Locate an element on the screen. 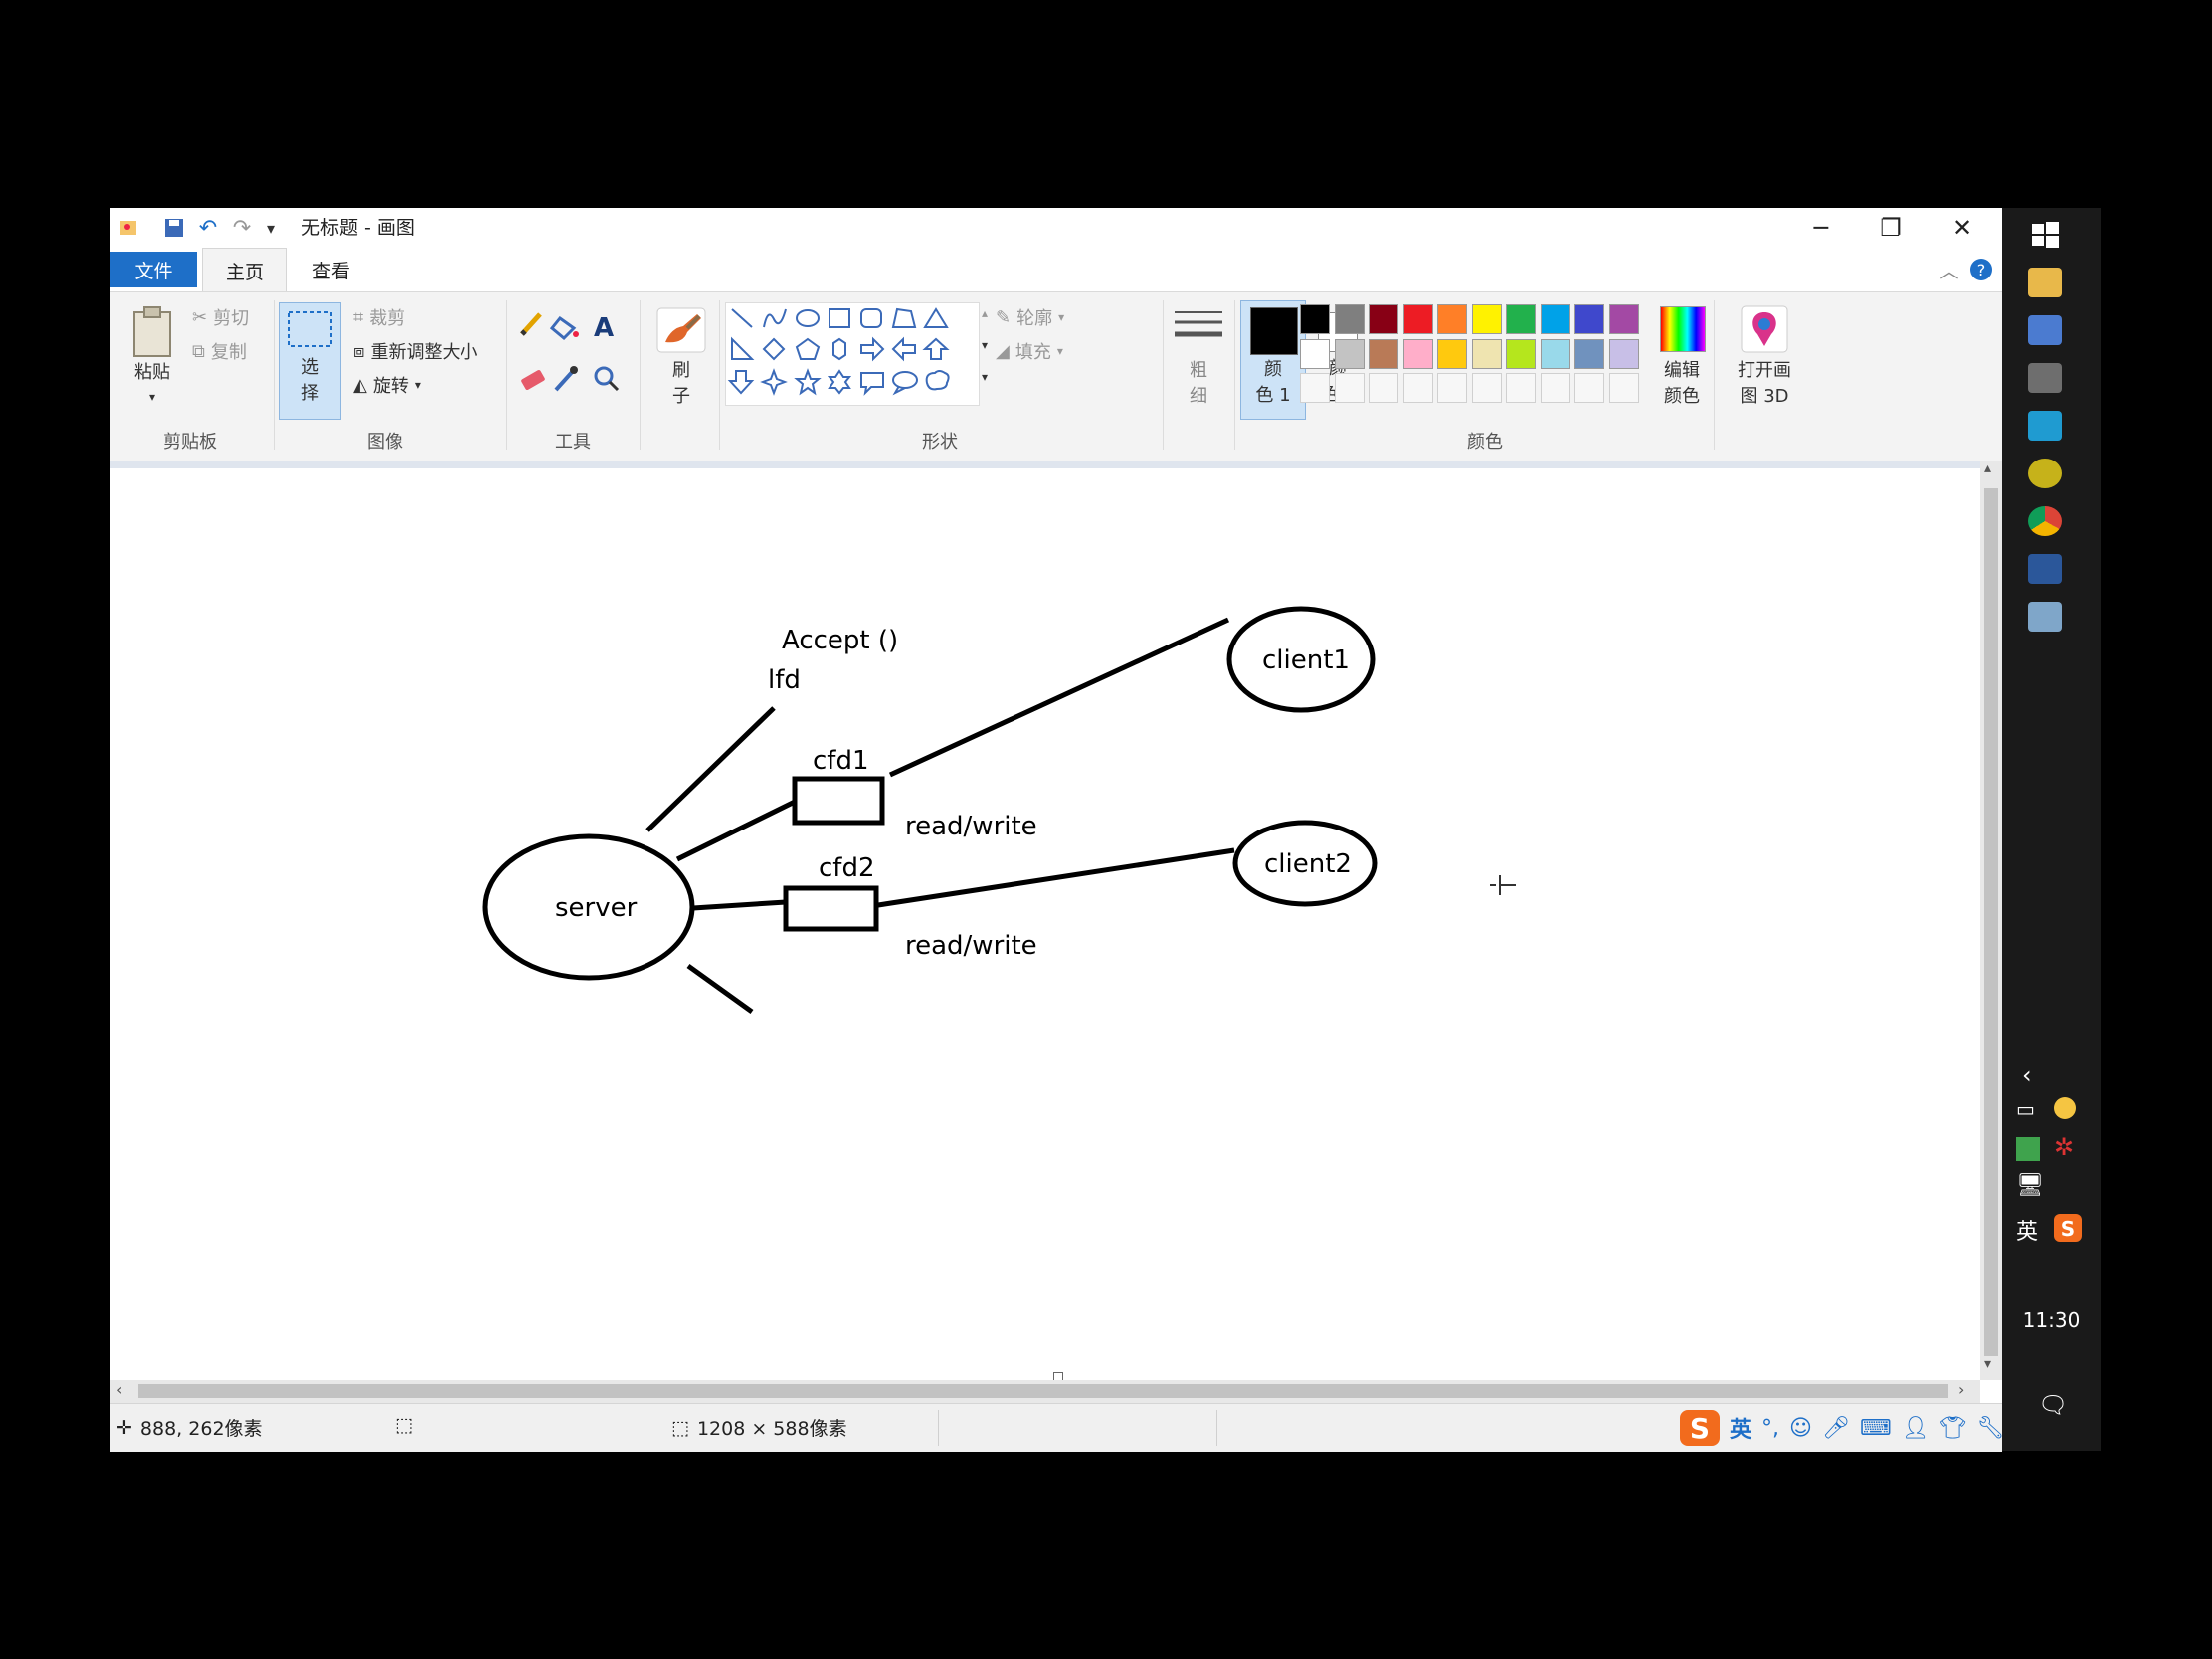  word-icon is located at coordinates (2045, 569).